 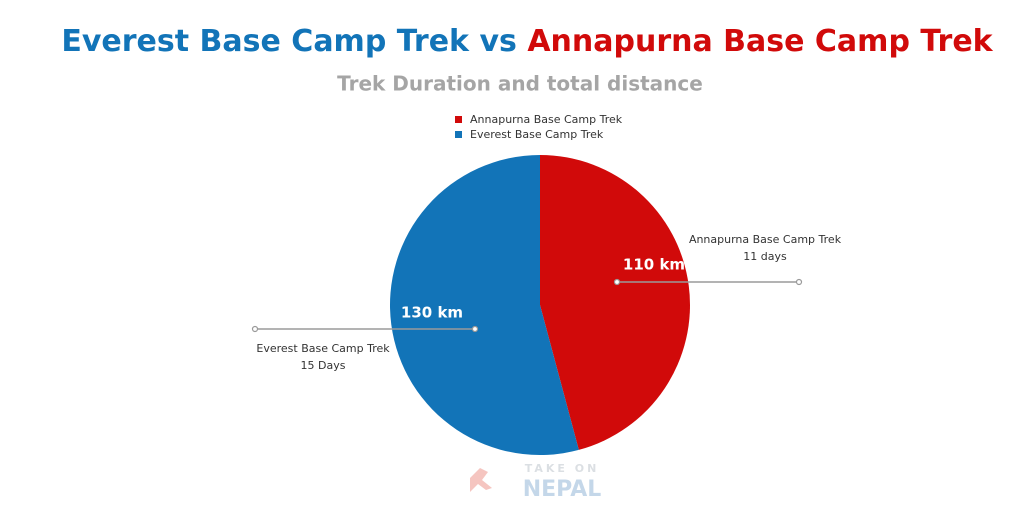 I want to click on chart-subtitle: Trek Duration and total distance, so click(x=520, y=84).